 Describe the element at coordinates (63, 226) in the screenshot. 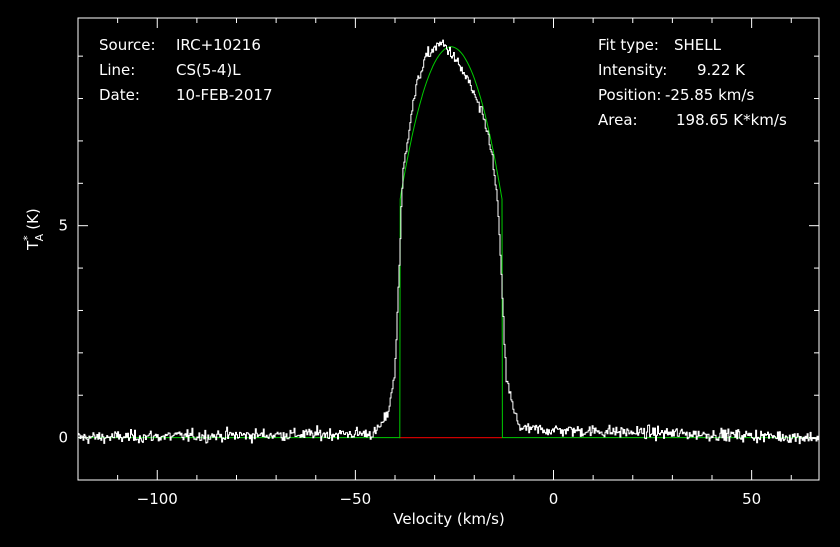

I see `y-tick-label: 5` at that location.